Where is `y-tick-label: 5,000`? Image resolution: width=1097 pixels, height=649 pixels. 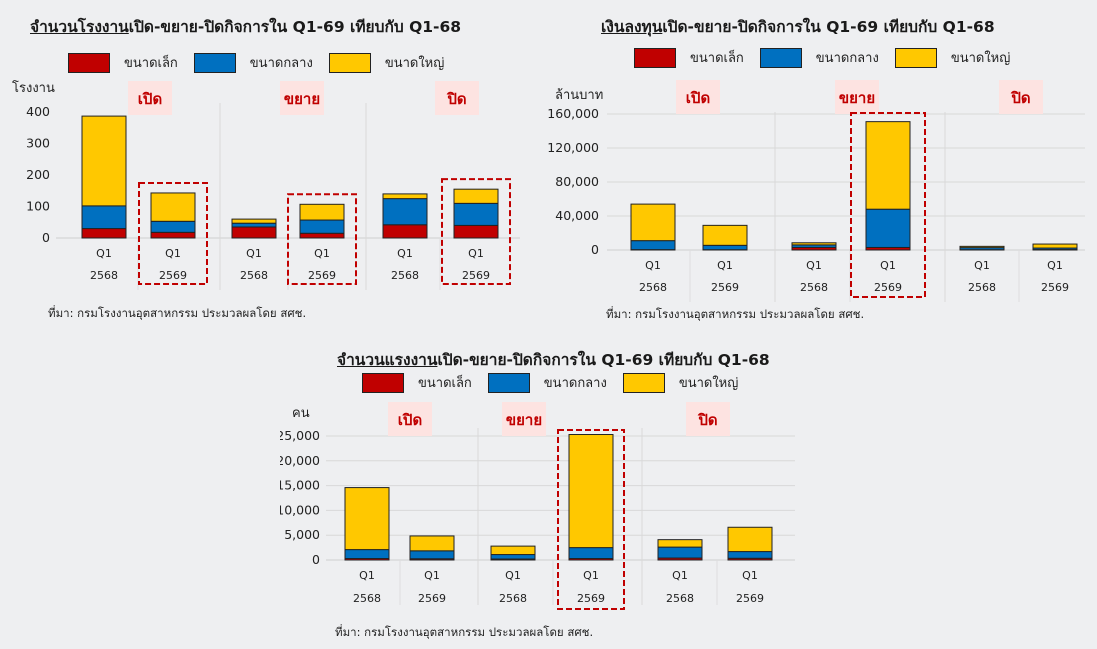
y-tick-label: 5,000 is located at coordinates (302, 534).